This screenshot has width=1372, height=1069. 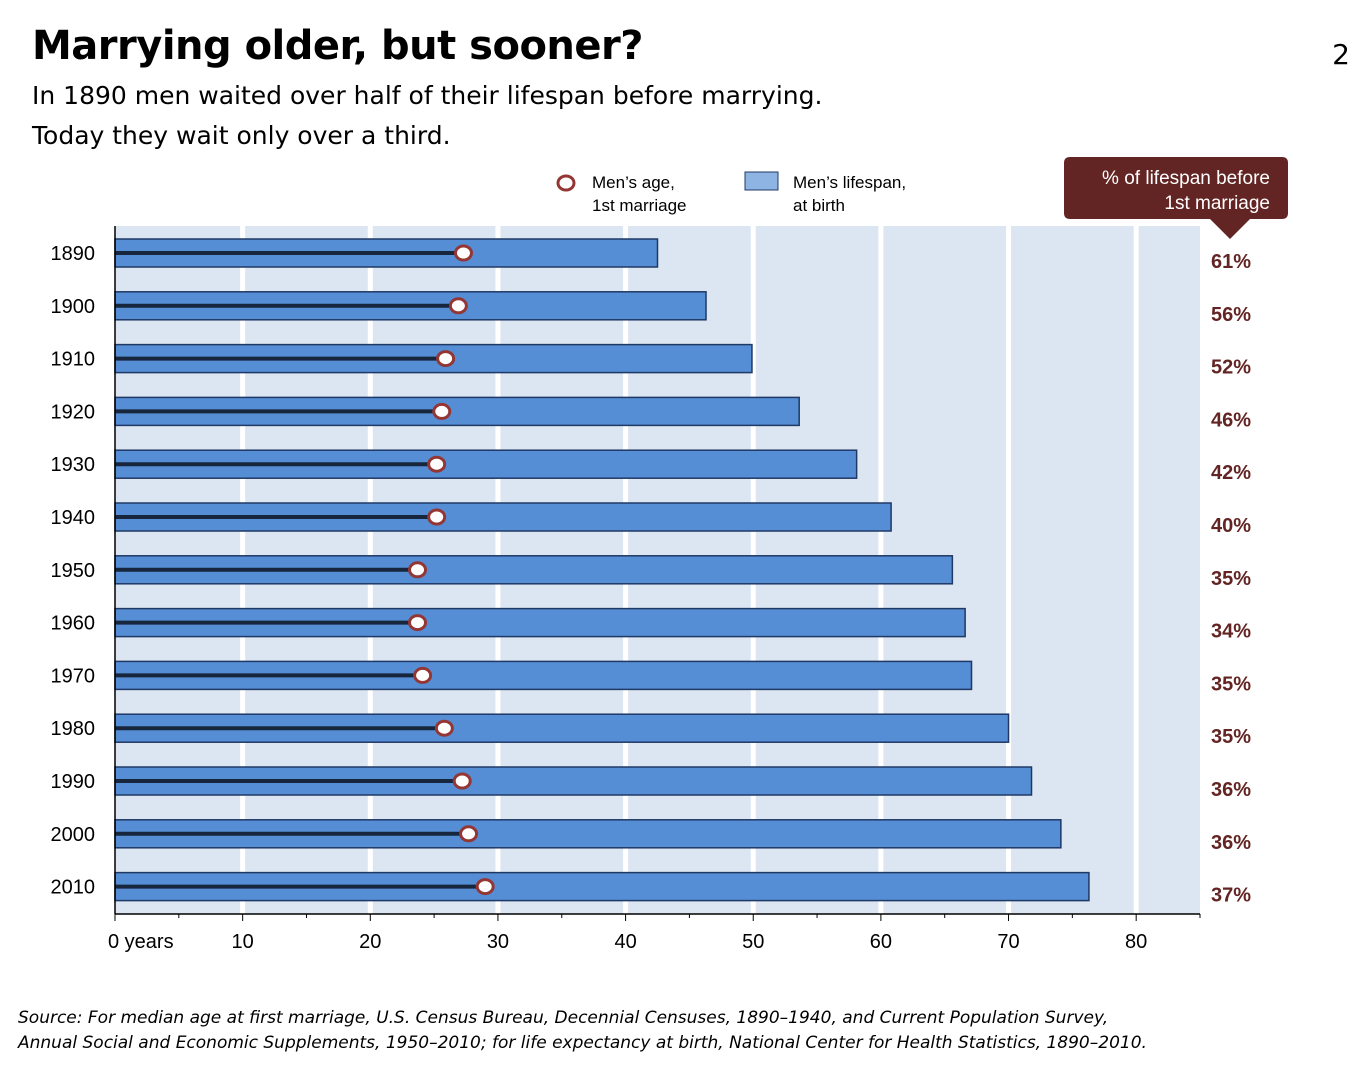 I want to click on page-number: 2, so click(x=1341, y=54).